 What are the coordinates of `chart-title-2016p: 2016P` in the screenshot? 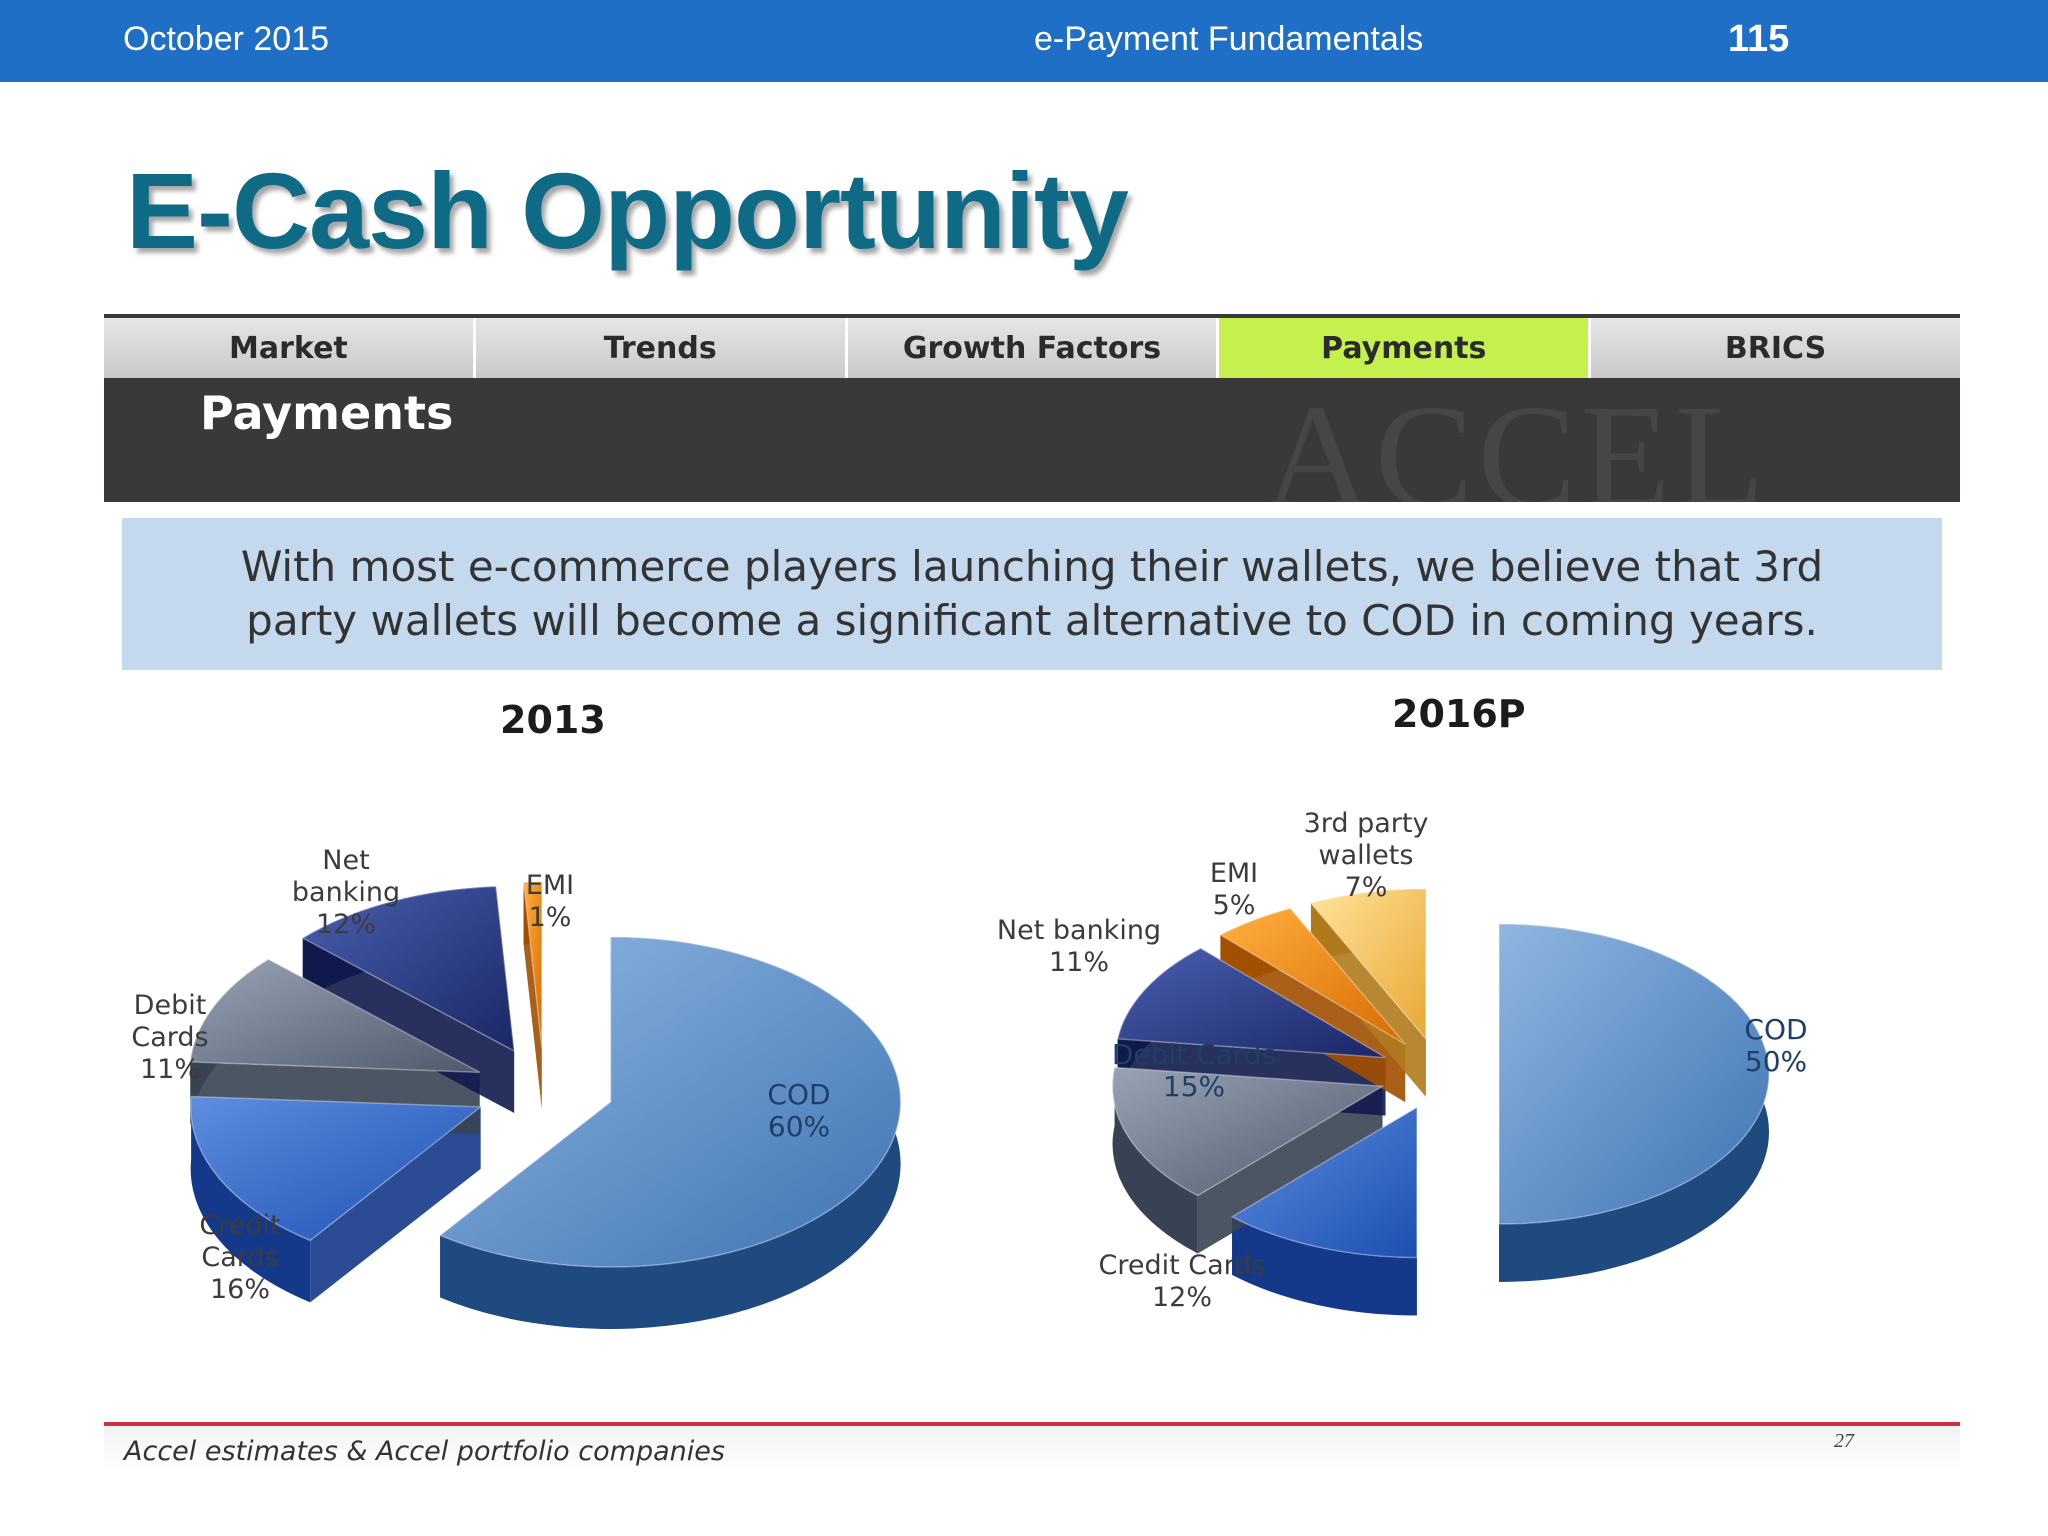 It's located at (1459, 714).